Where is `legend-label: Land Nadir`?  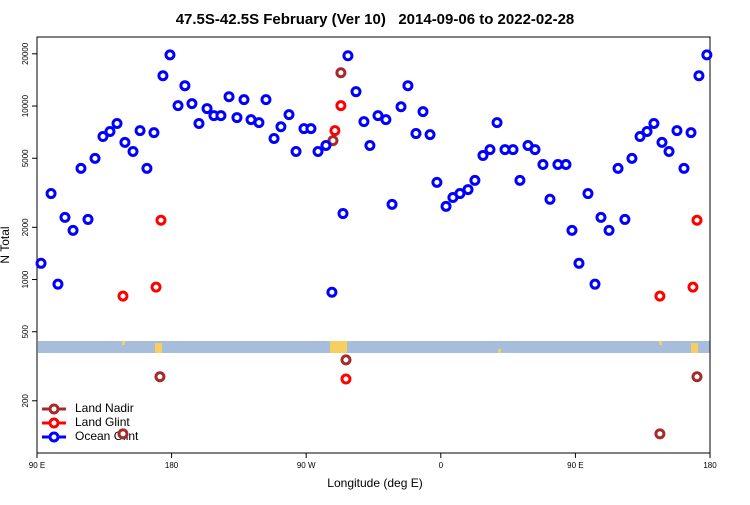 legend-label: Land Nadir is located at coordinates (104, 408).